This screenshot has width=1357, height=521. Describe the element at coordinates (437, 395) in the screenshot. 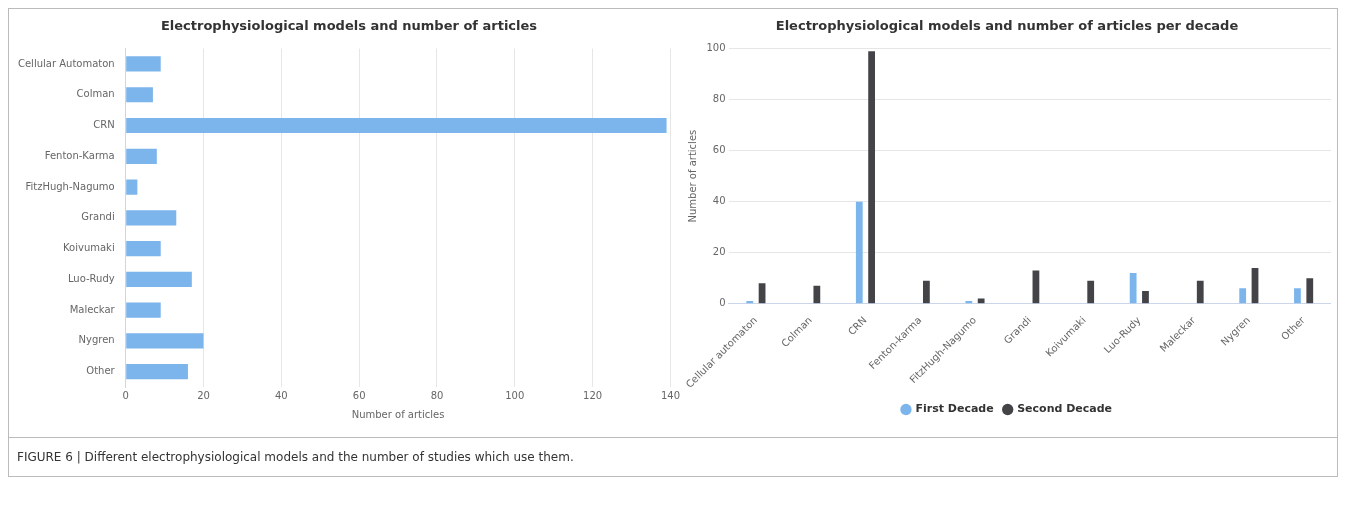

I see `x-tick-label: 80` at that location.